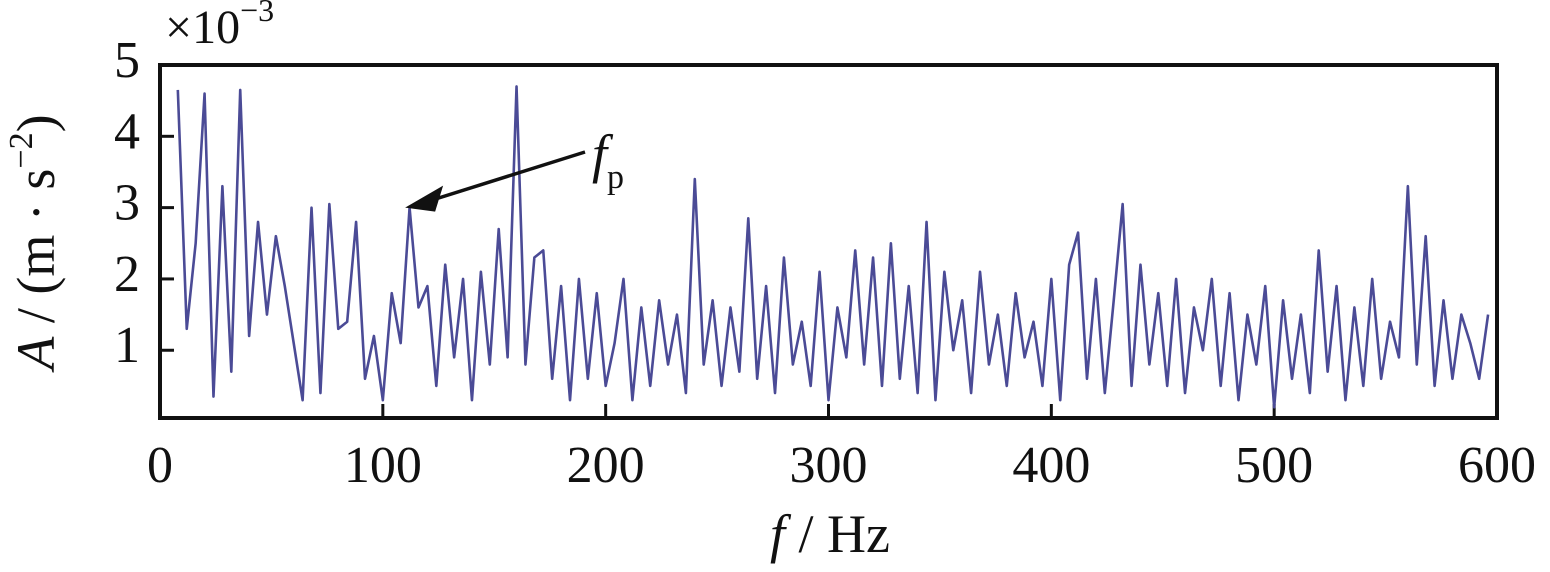 The image size is (1550, 572). Describe the element at coordinates (127, 274) in the screenshot. I see `y-tick-label: 2` at that location.